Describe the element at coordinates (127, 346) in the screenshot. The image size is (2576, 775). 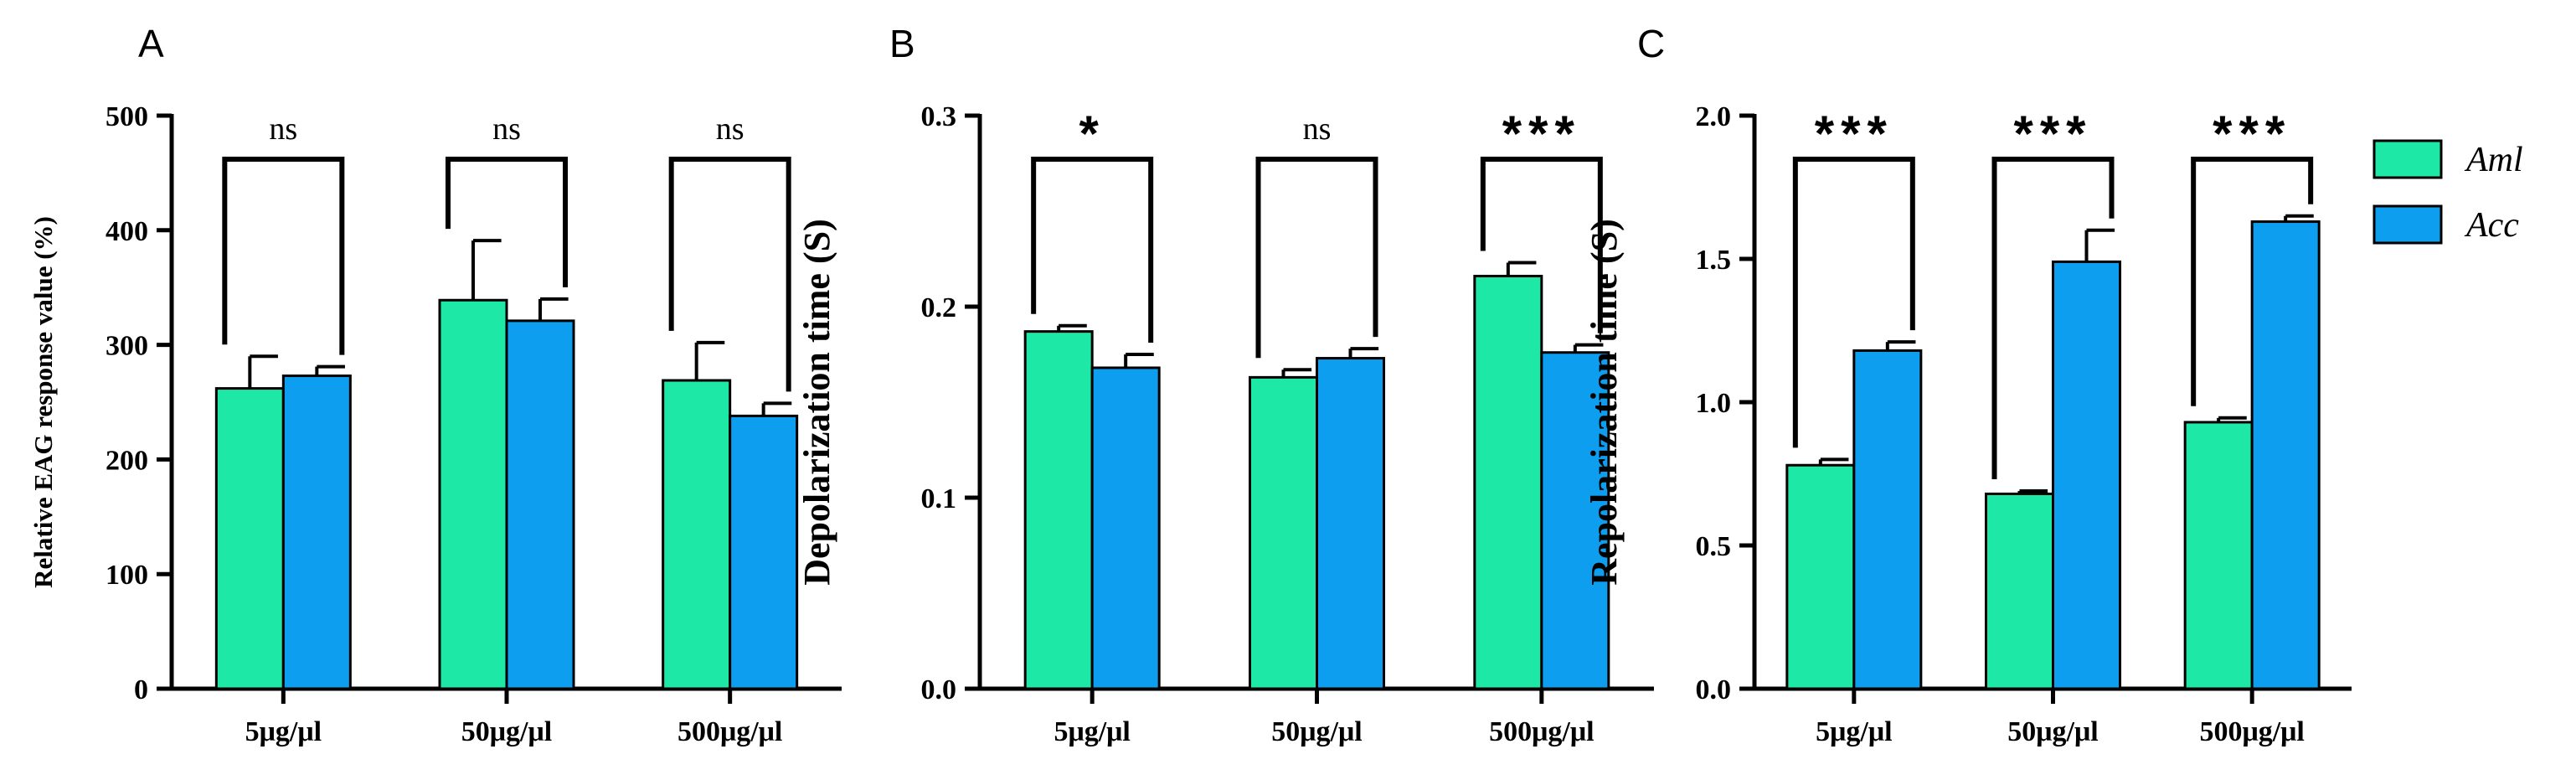
I see `y-tick-label: 300` at that location.